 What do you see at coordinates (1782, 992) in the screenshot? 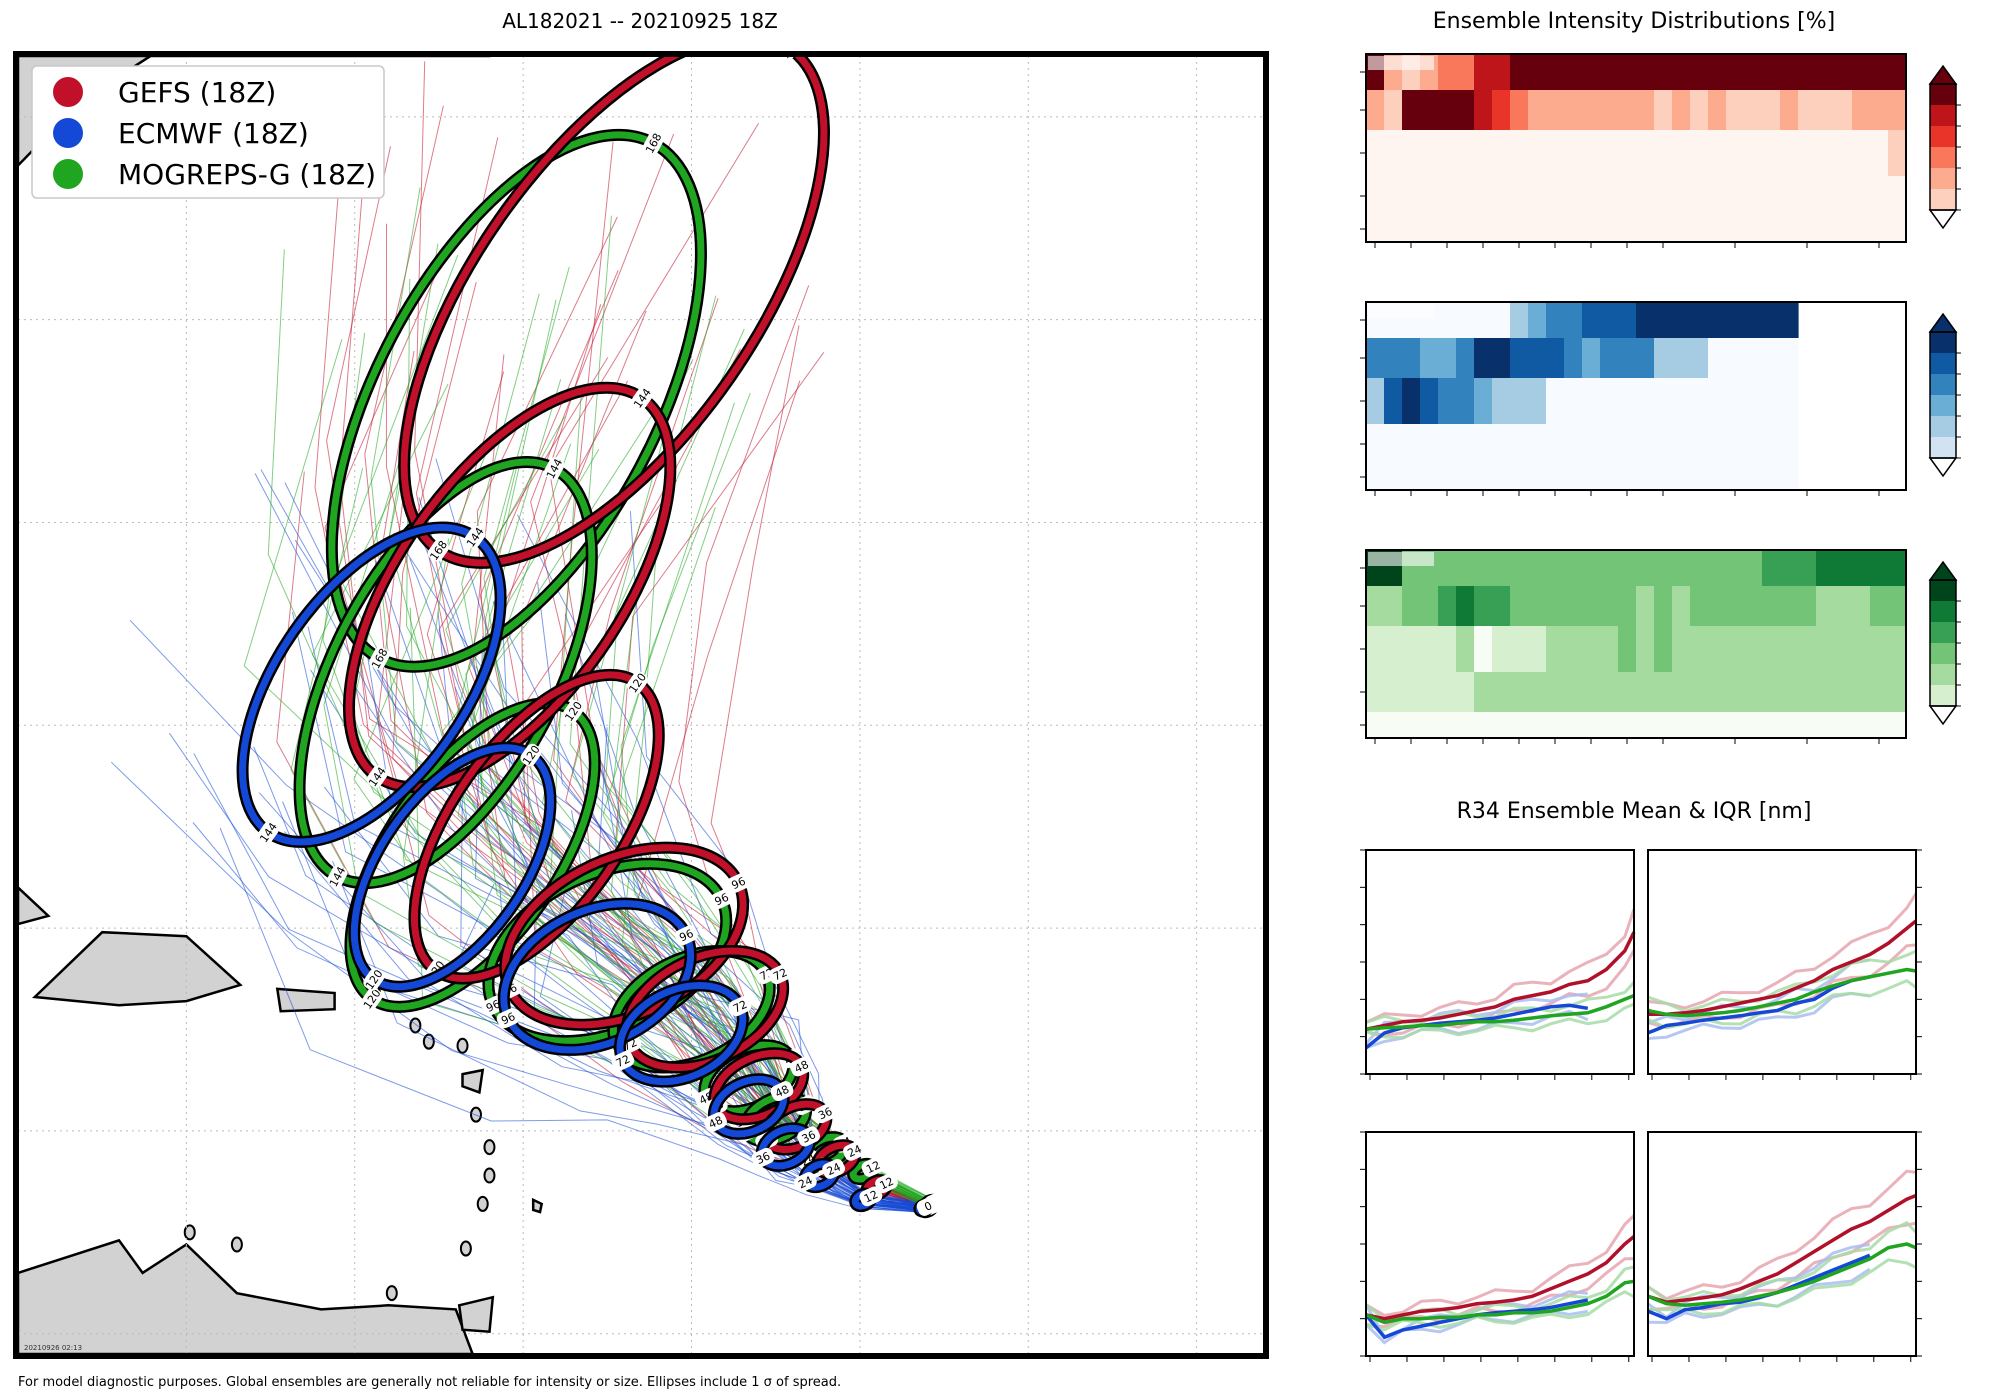
I see `mean-line-mogreps-g` at bounding box center [1782, 992].